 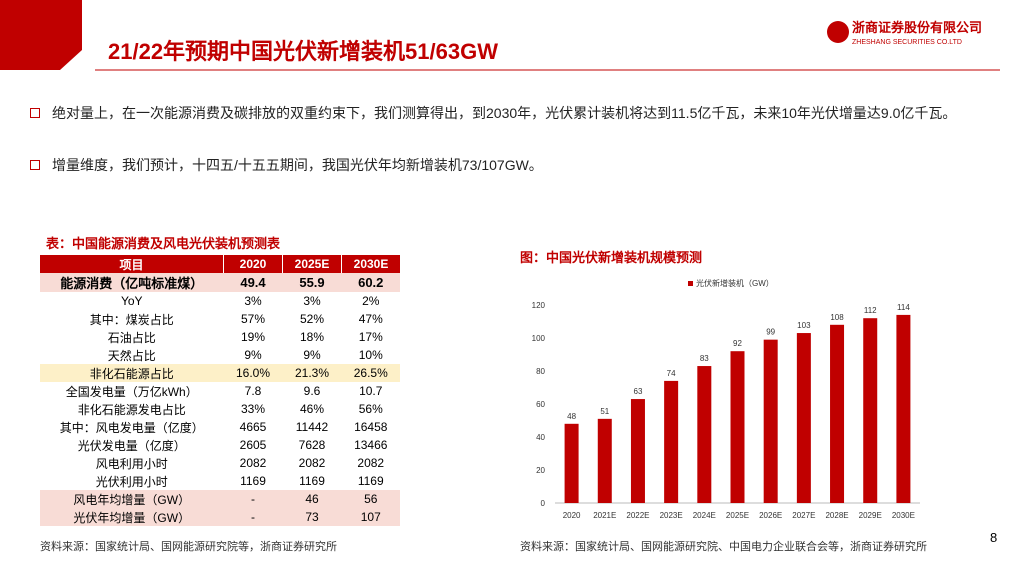 I want to click on table-cell: 56, so click(x=371, y=499).